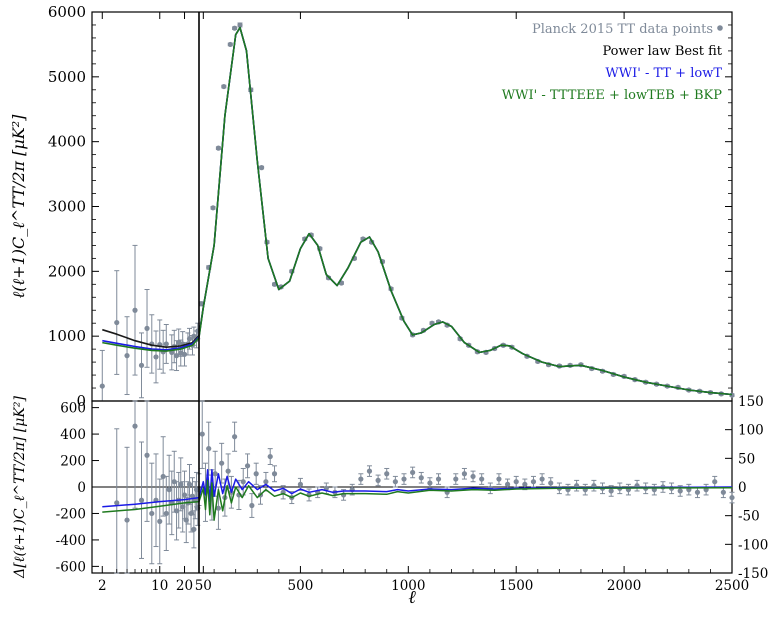  Describe the element at coordinates (662, 51) in the screenshot. I see `legend-power-law-label: Power law Best fit` at that location.